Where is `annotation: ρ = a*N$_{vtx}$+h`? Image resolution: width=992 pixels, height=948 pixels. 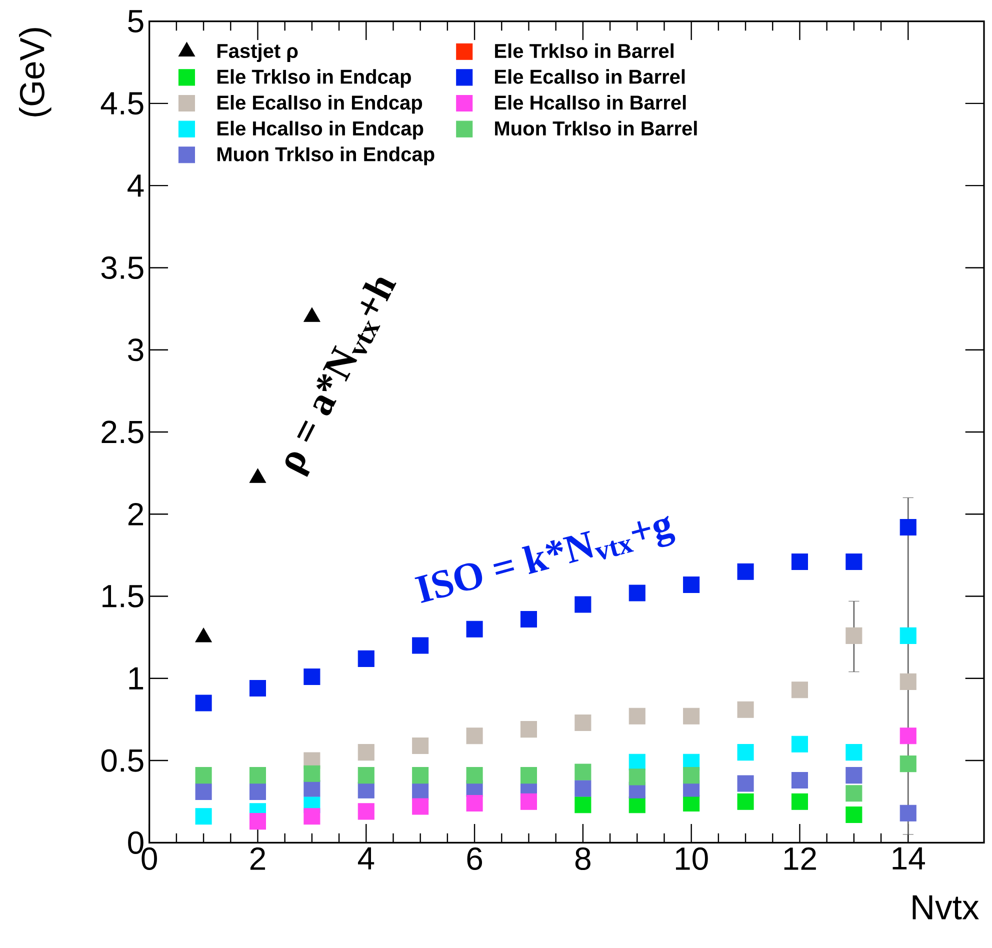
annotation: ρ = a*N$_{vtx}$+h is located at coordinates (340, 377).